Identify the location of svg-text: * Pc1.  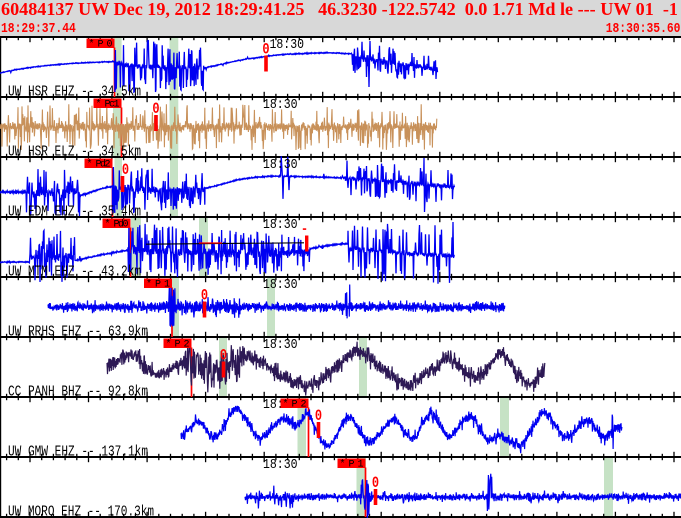
(108, 105).